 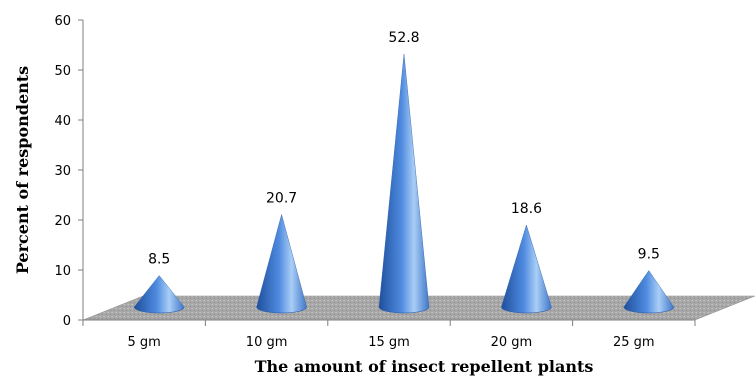 I want to click on x-category-label: 25 gm, so click(x=634, y=342).